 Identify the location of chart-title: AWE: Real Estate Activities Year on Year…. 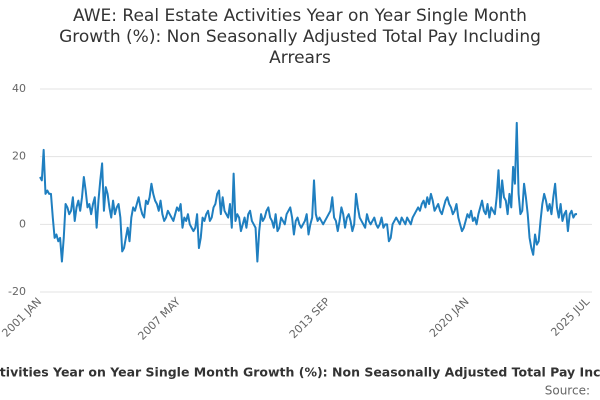
(300, 37).